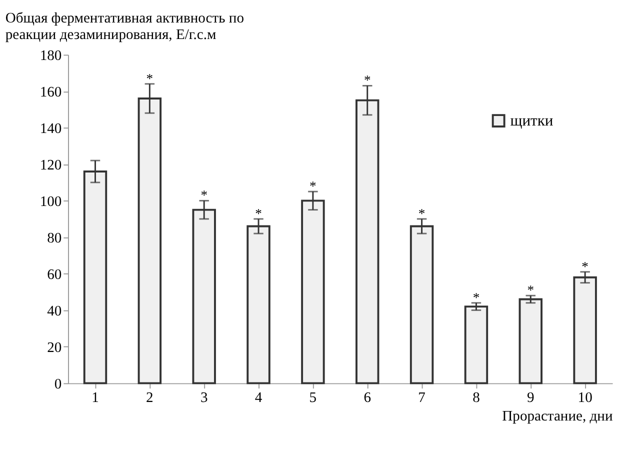 The height and width of the screenshot is (454, 622). What do you see at coordinates (51, 166) in the screenshot?
I see `y-tick-label: 120` at bounding box center [51, 166].